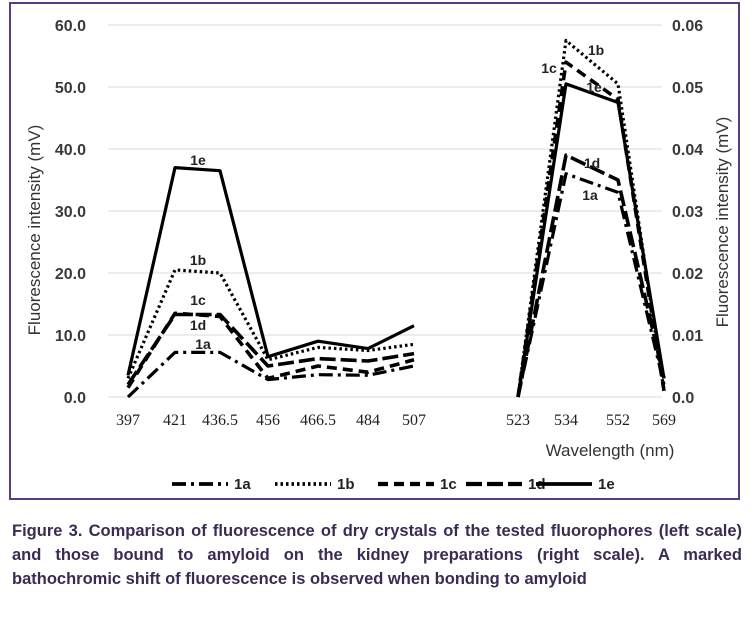 The image size is (753, 631). I want to click on x-tick-label: 507, so click(414, 420).